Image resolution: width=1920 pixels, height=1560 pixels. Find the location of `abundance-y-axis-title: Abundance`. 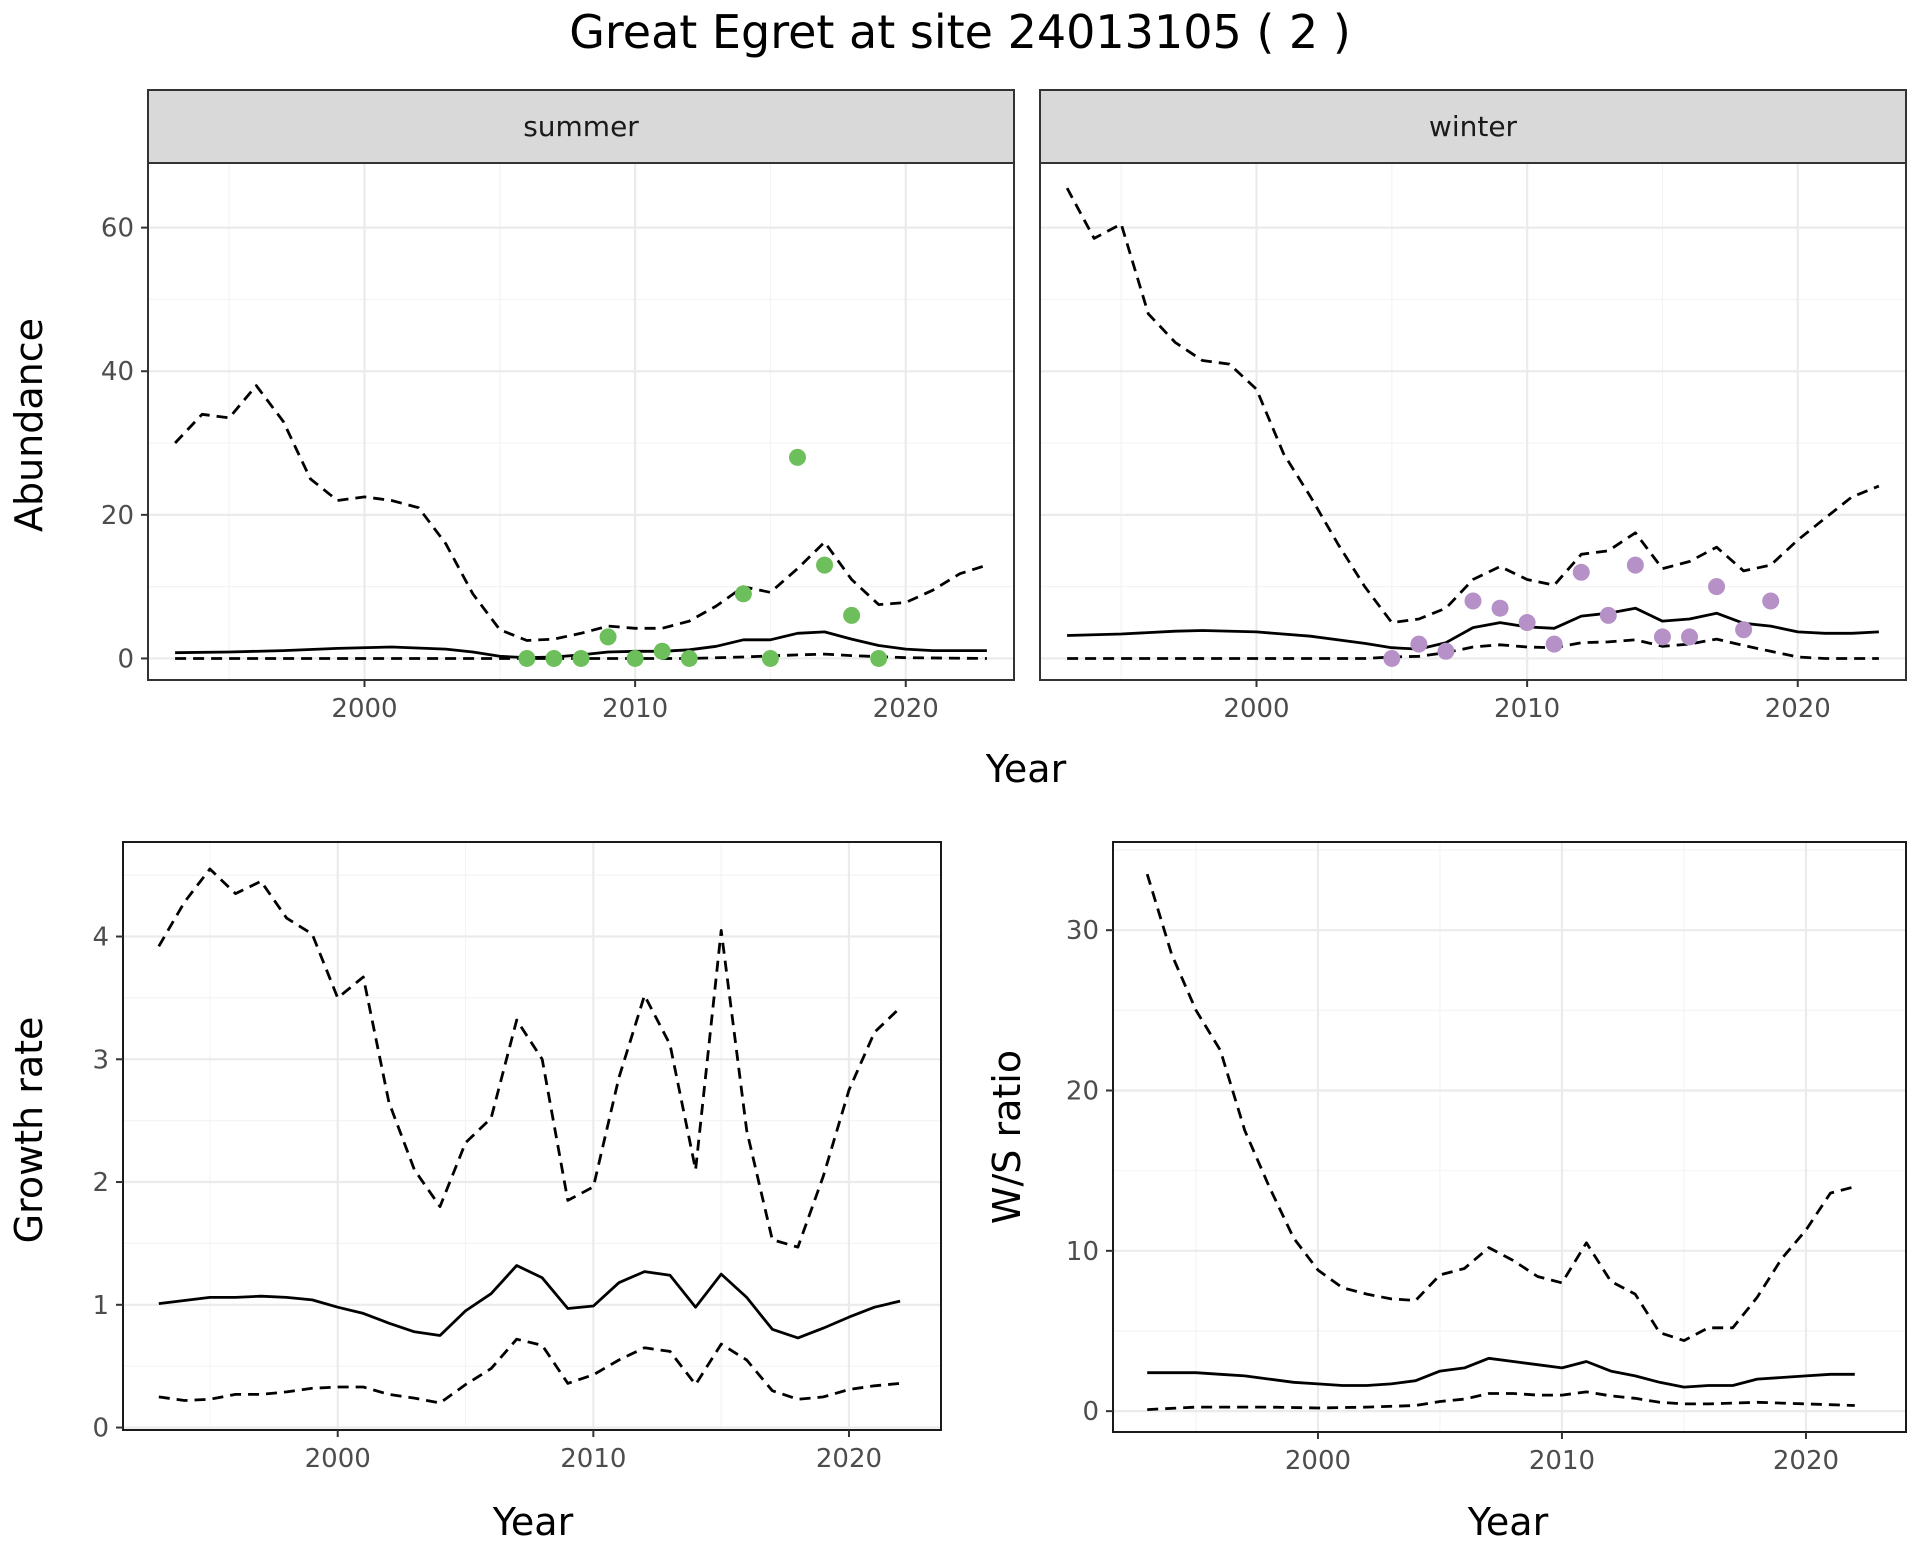

abundance-y-axis-title: Abundance is located at coordinates (29, 425).